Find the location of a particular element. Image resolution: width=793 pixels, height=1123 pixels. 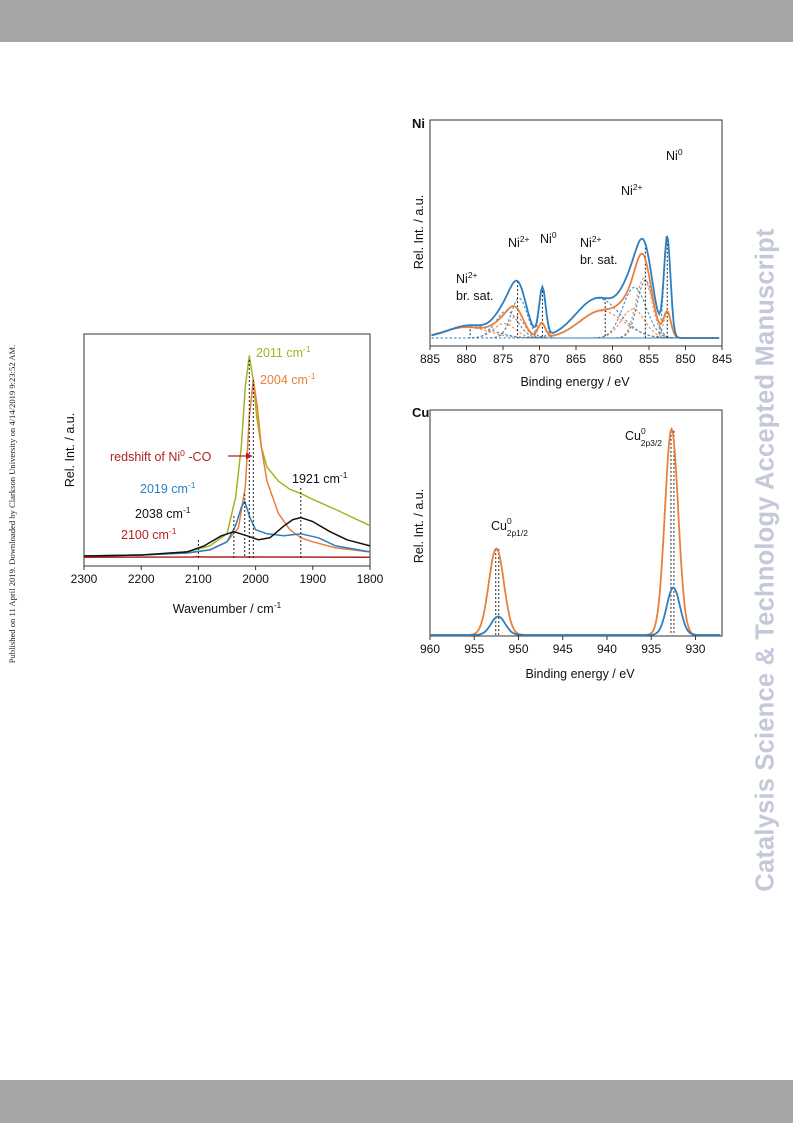

cu-x-axis-label: Binding energy / eV is located at coordinates (580, 674).